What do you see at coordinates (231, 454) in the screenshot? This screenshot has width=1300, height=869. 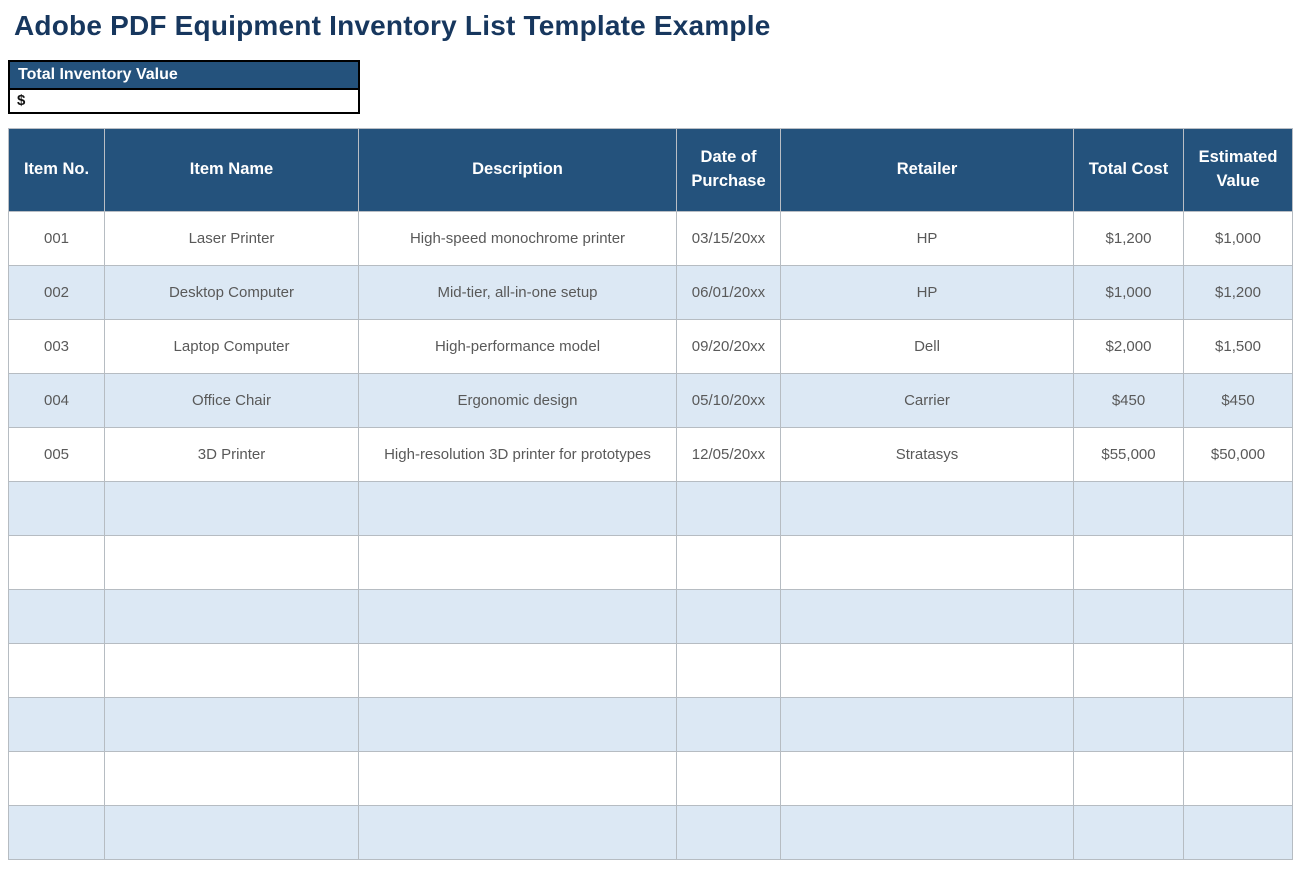 I see `table-cell: 3D Printer` at bounding box center [231, 454].